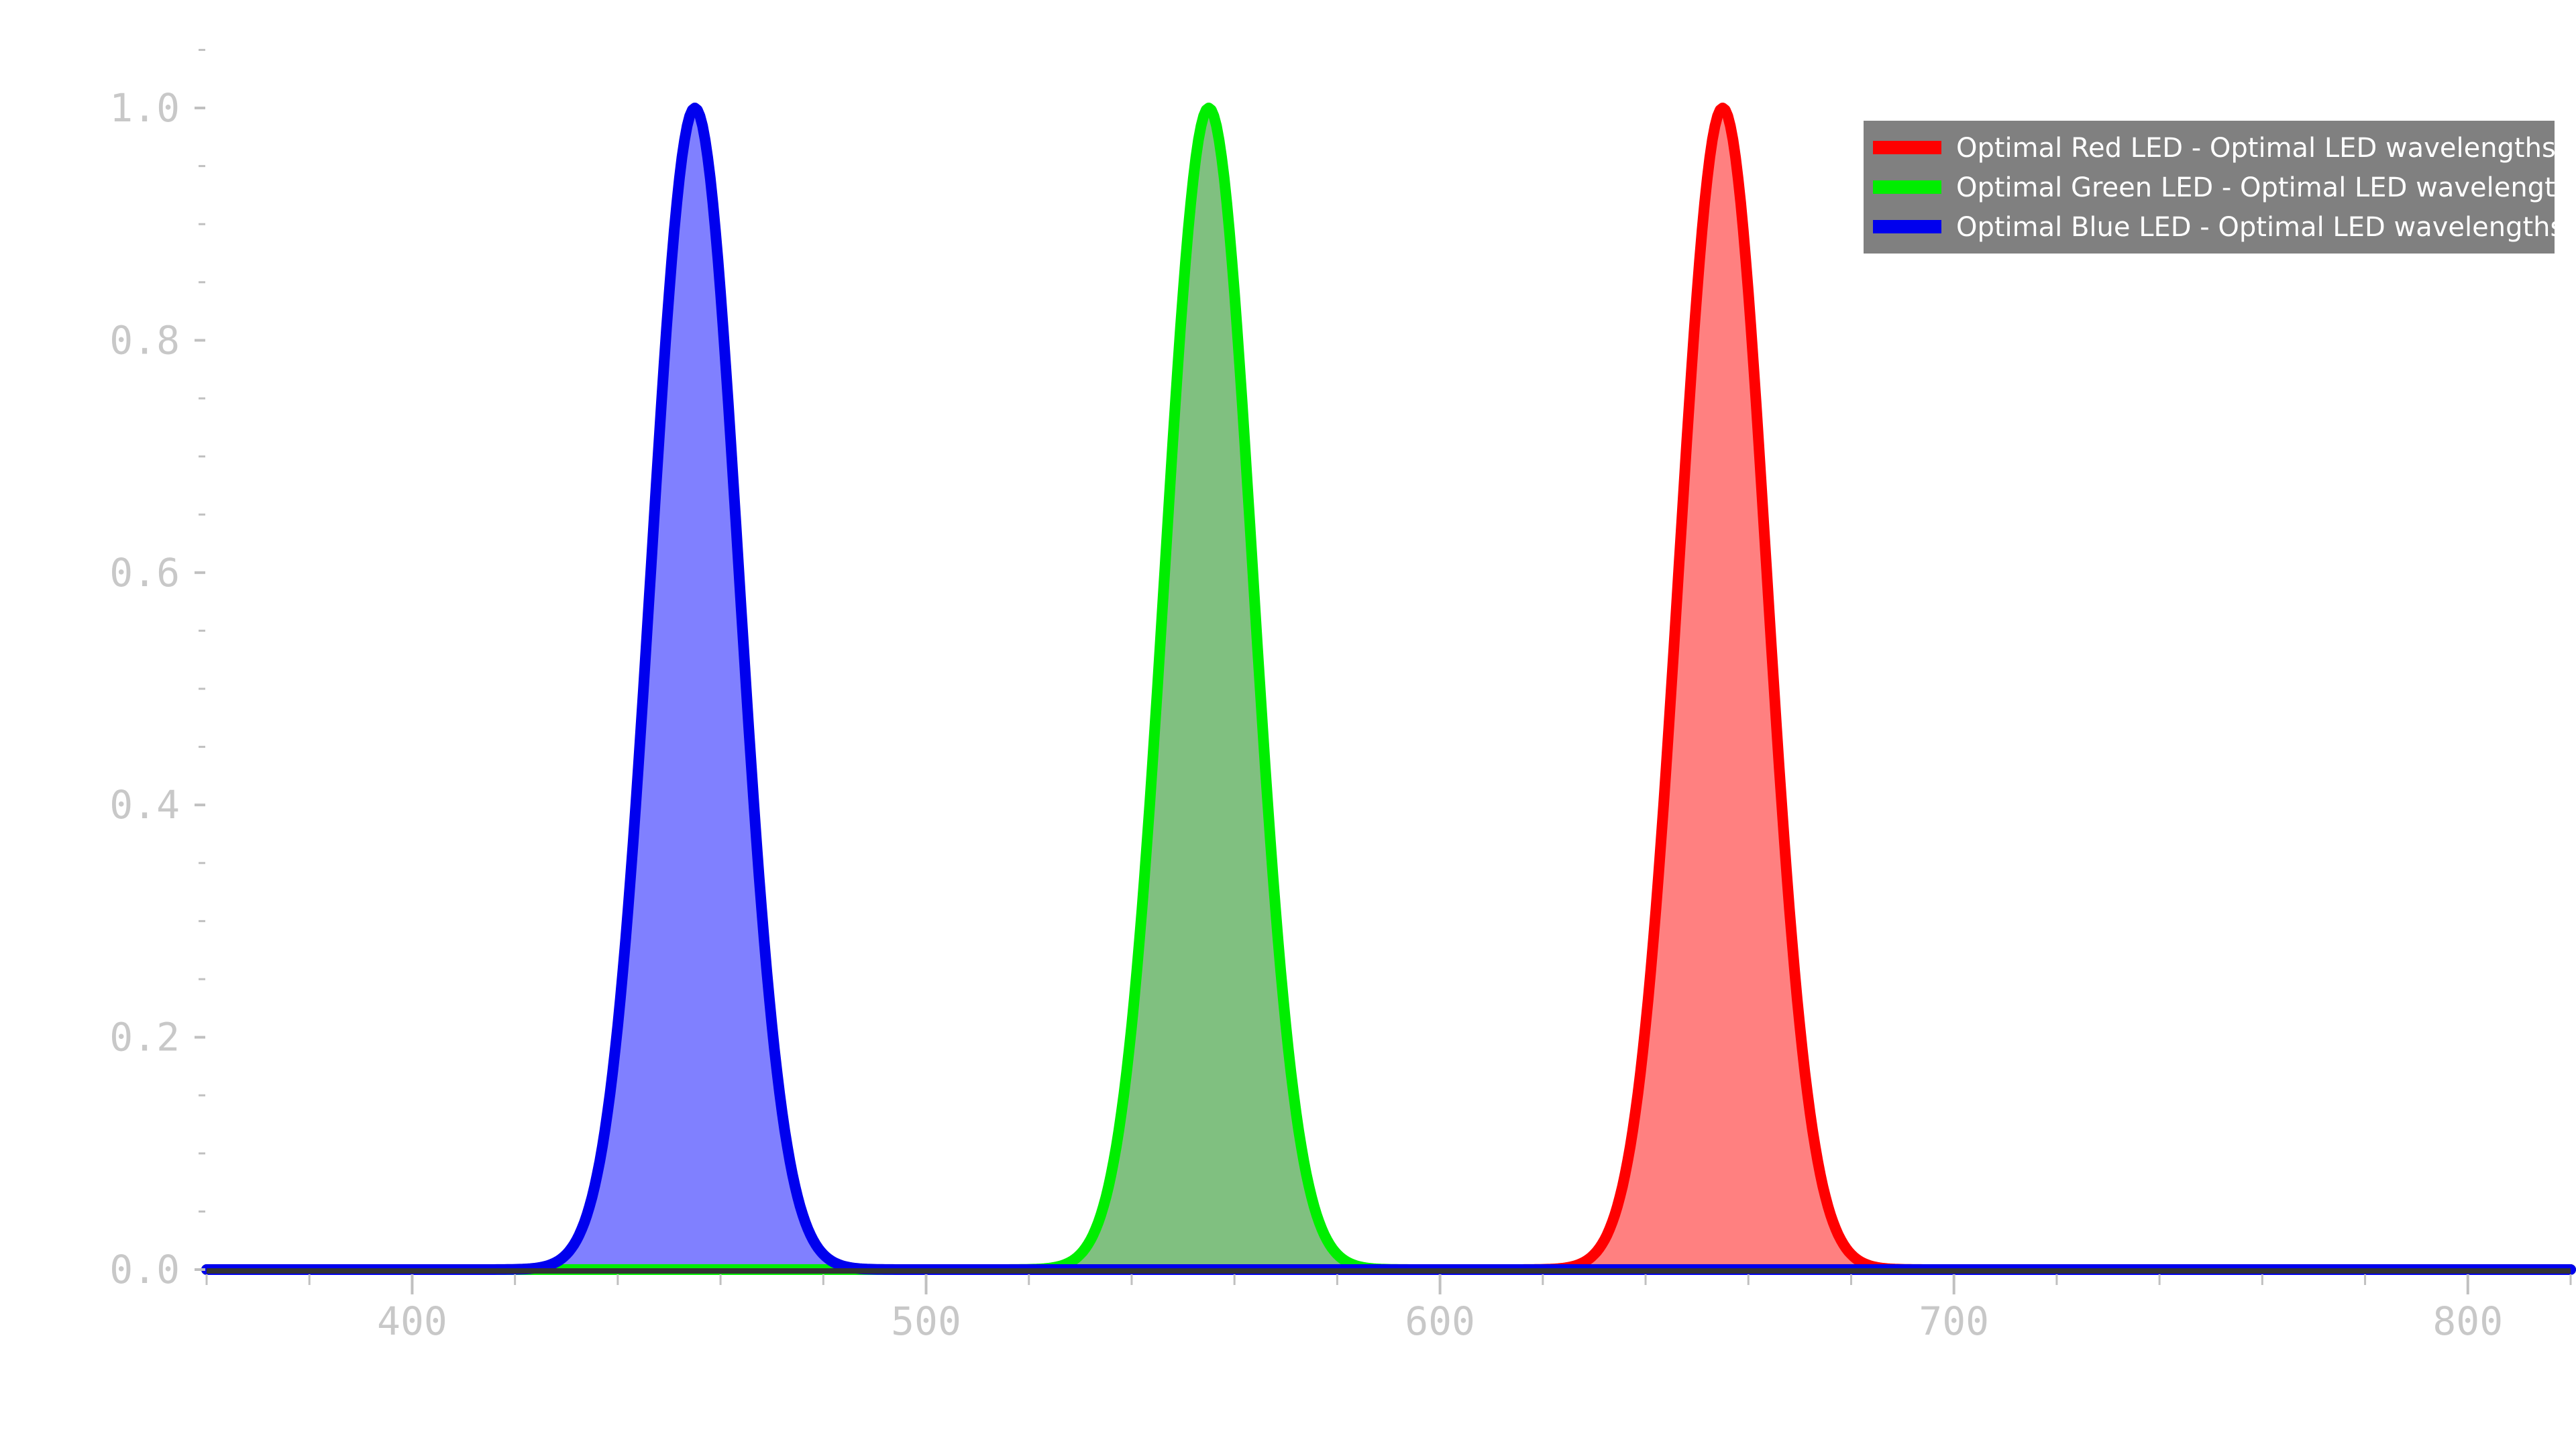 The width and height of the screenshot is (2576, 1452). Describe the element at coordinates (1907, 147) in the screenshot. I see `legend-swatch-red` at that location.